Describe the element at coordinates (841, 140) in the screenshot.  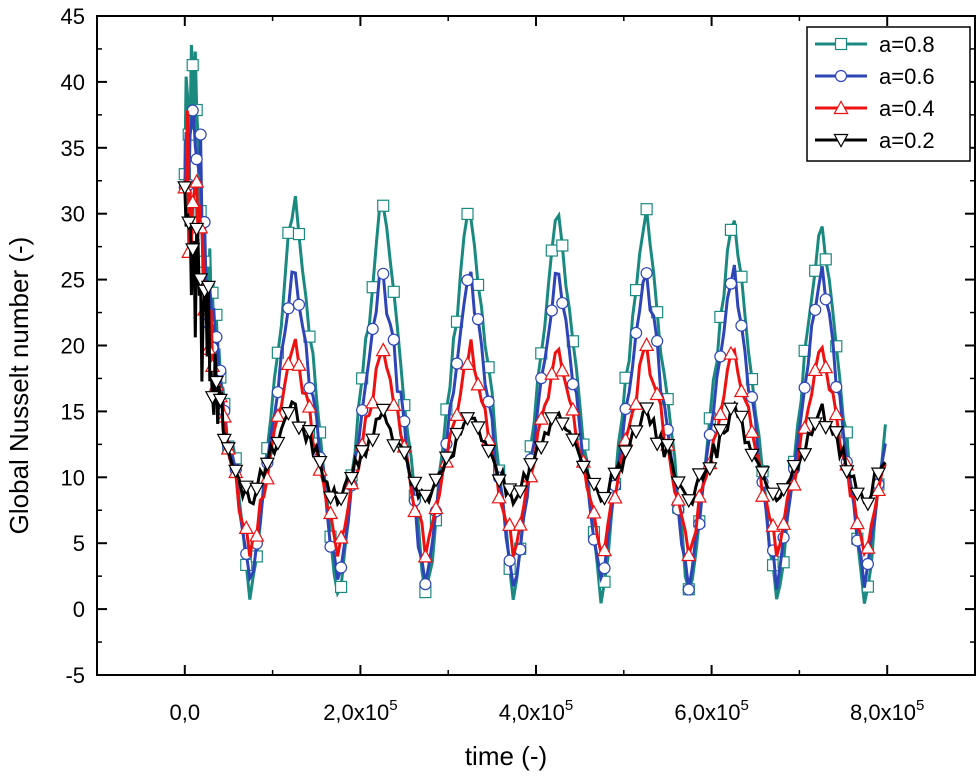
I see `legend-marker-a=0.2` at that location.